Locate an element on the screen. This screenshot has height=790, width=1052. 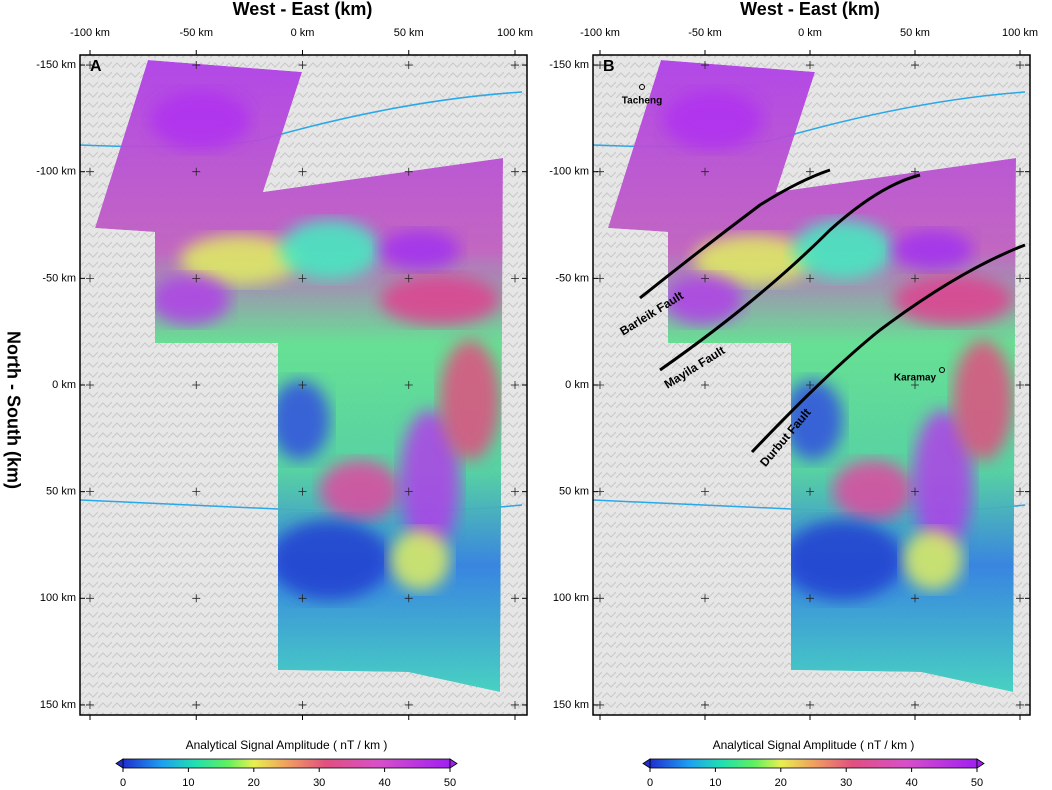
y-tick-label: -100 km is located at coordinates (56, 172).